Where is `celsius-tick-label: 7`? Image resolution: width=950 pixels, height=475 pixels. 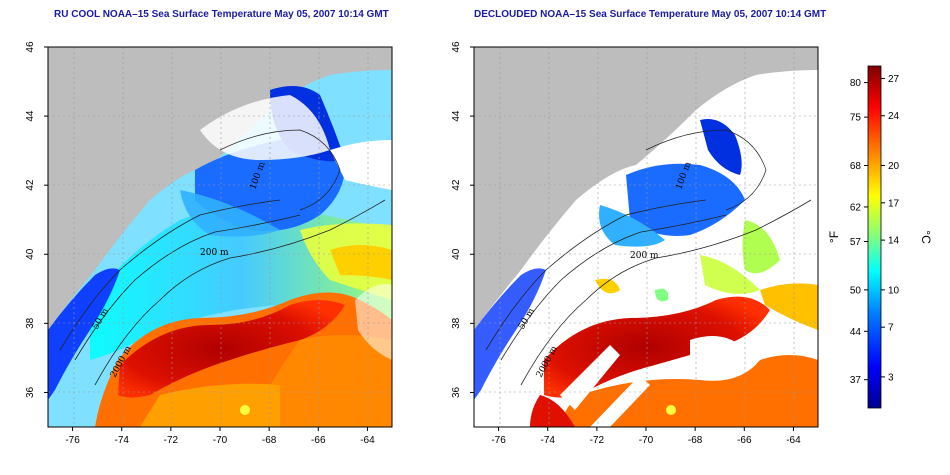 celsius-tick-label: 7 is located at coordinates (891, 328).